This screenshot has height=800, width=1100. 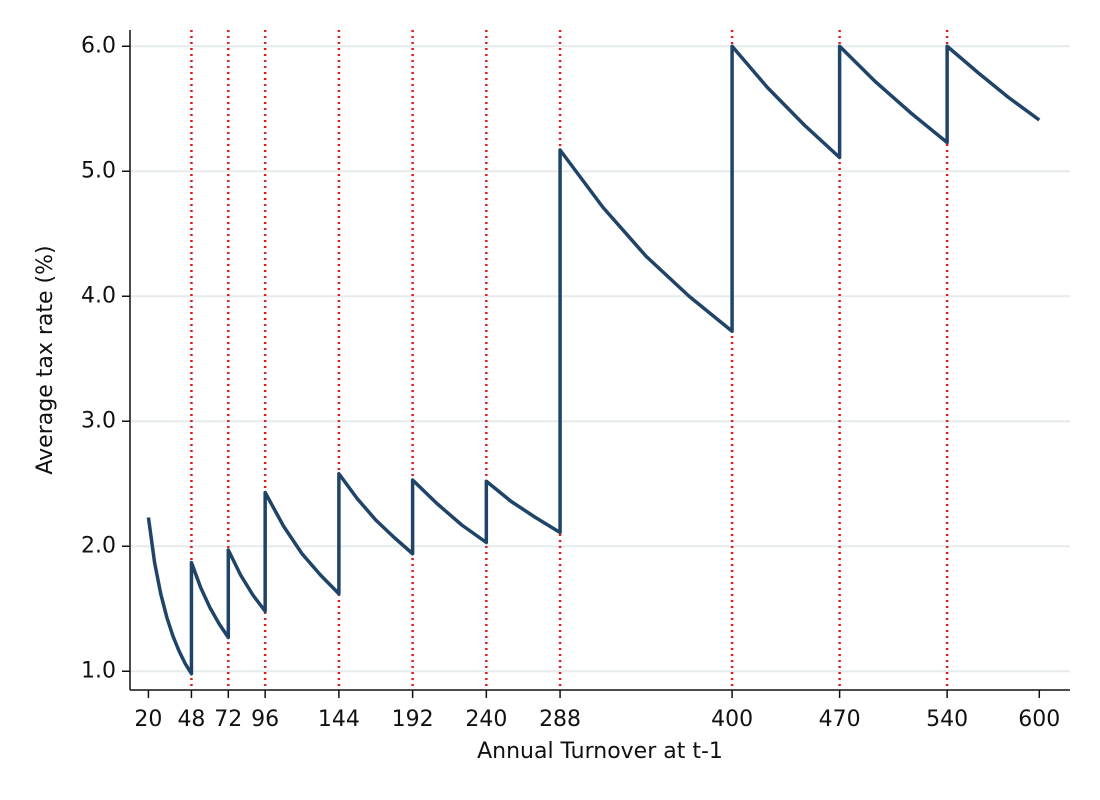 I want to click on y-tick-label: 3.0, so click(x=98, y=420).